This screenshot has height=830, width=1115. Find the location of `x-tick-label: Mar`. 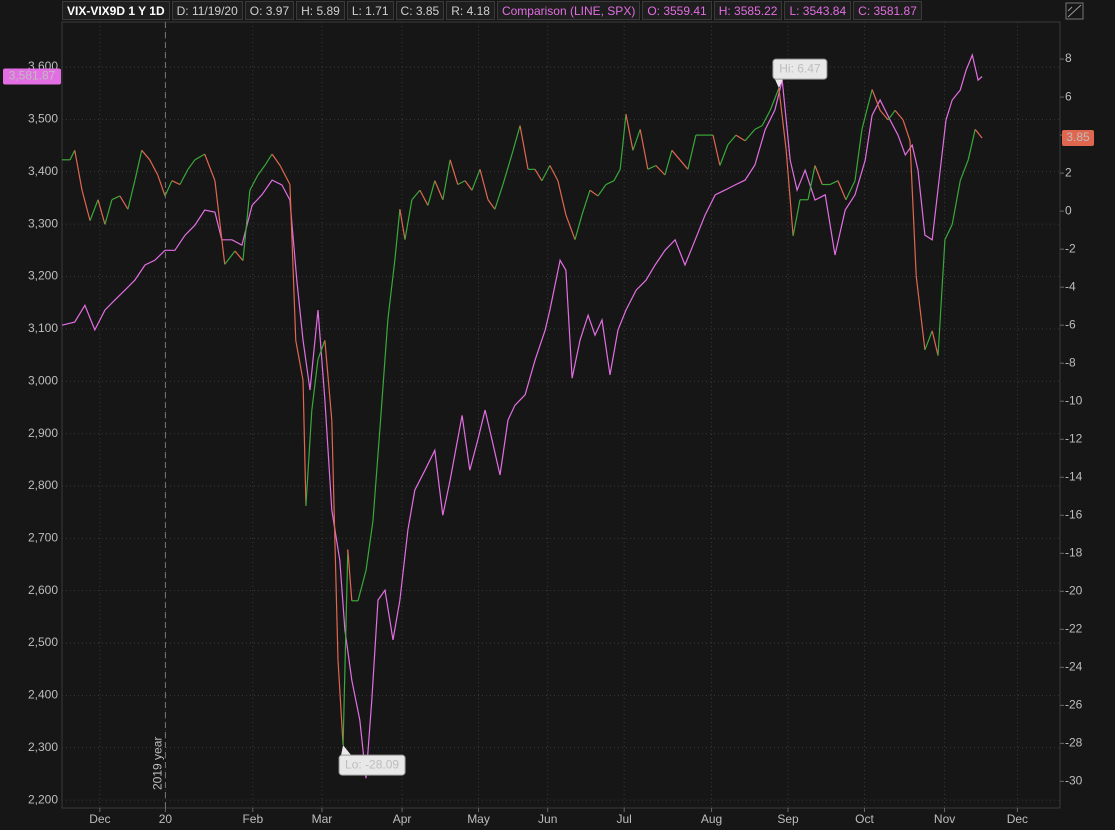

x-tick-label: Mar is located at coordinates (322, 819).